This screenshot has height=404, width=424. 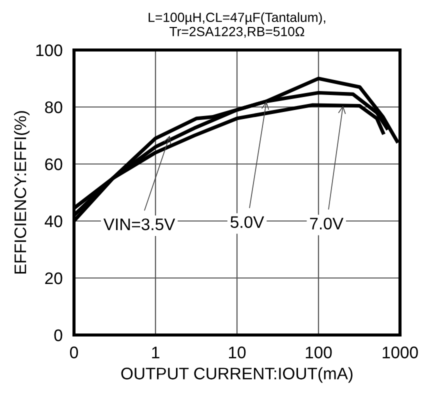 What do you see at coordinates (319, 352) in the screenshot?
I see `x-tick-label: 100` at bounding box center [319, 352].